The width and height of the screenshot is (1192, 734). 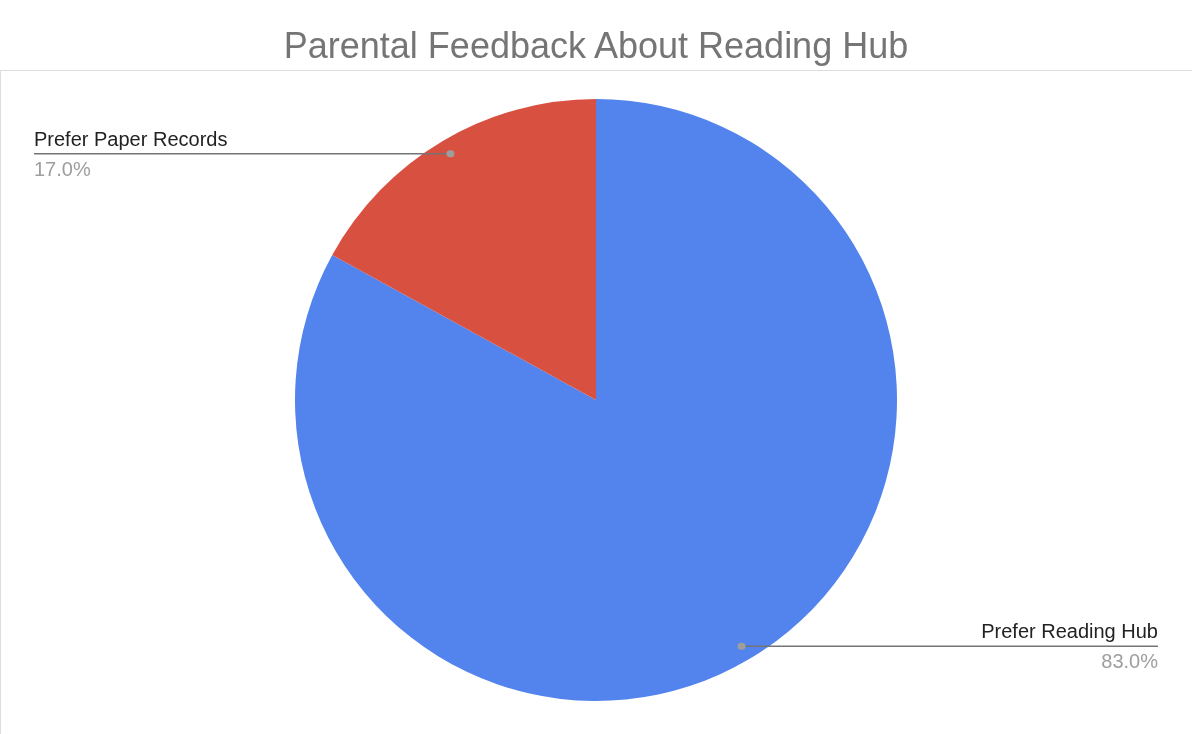 What do you see at coordinates (464, 249) in the screenshot?
I see `pie-slice` at bounding box center [464, 249].